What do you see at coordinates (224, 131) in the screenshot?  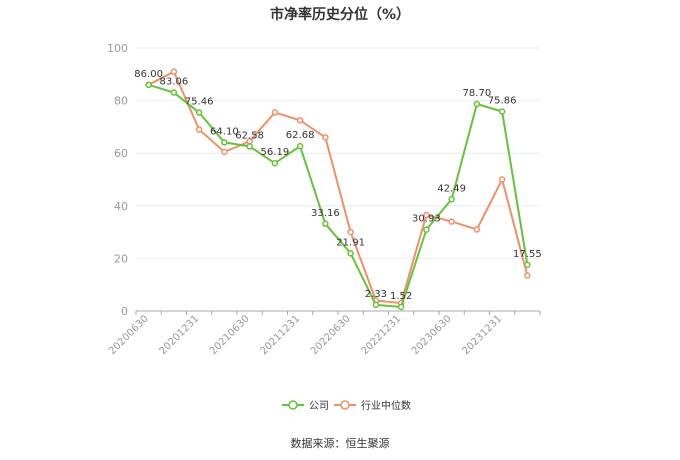 I see `data-label: 64.10` at bounding box center [224, 131].